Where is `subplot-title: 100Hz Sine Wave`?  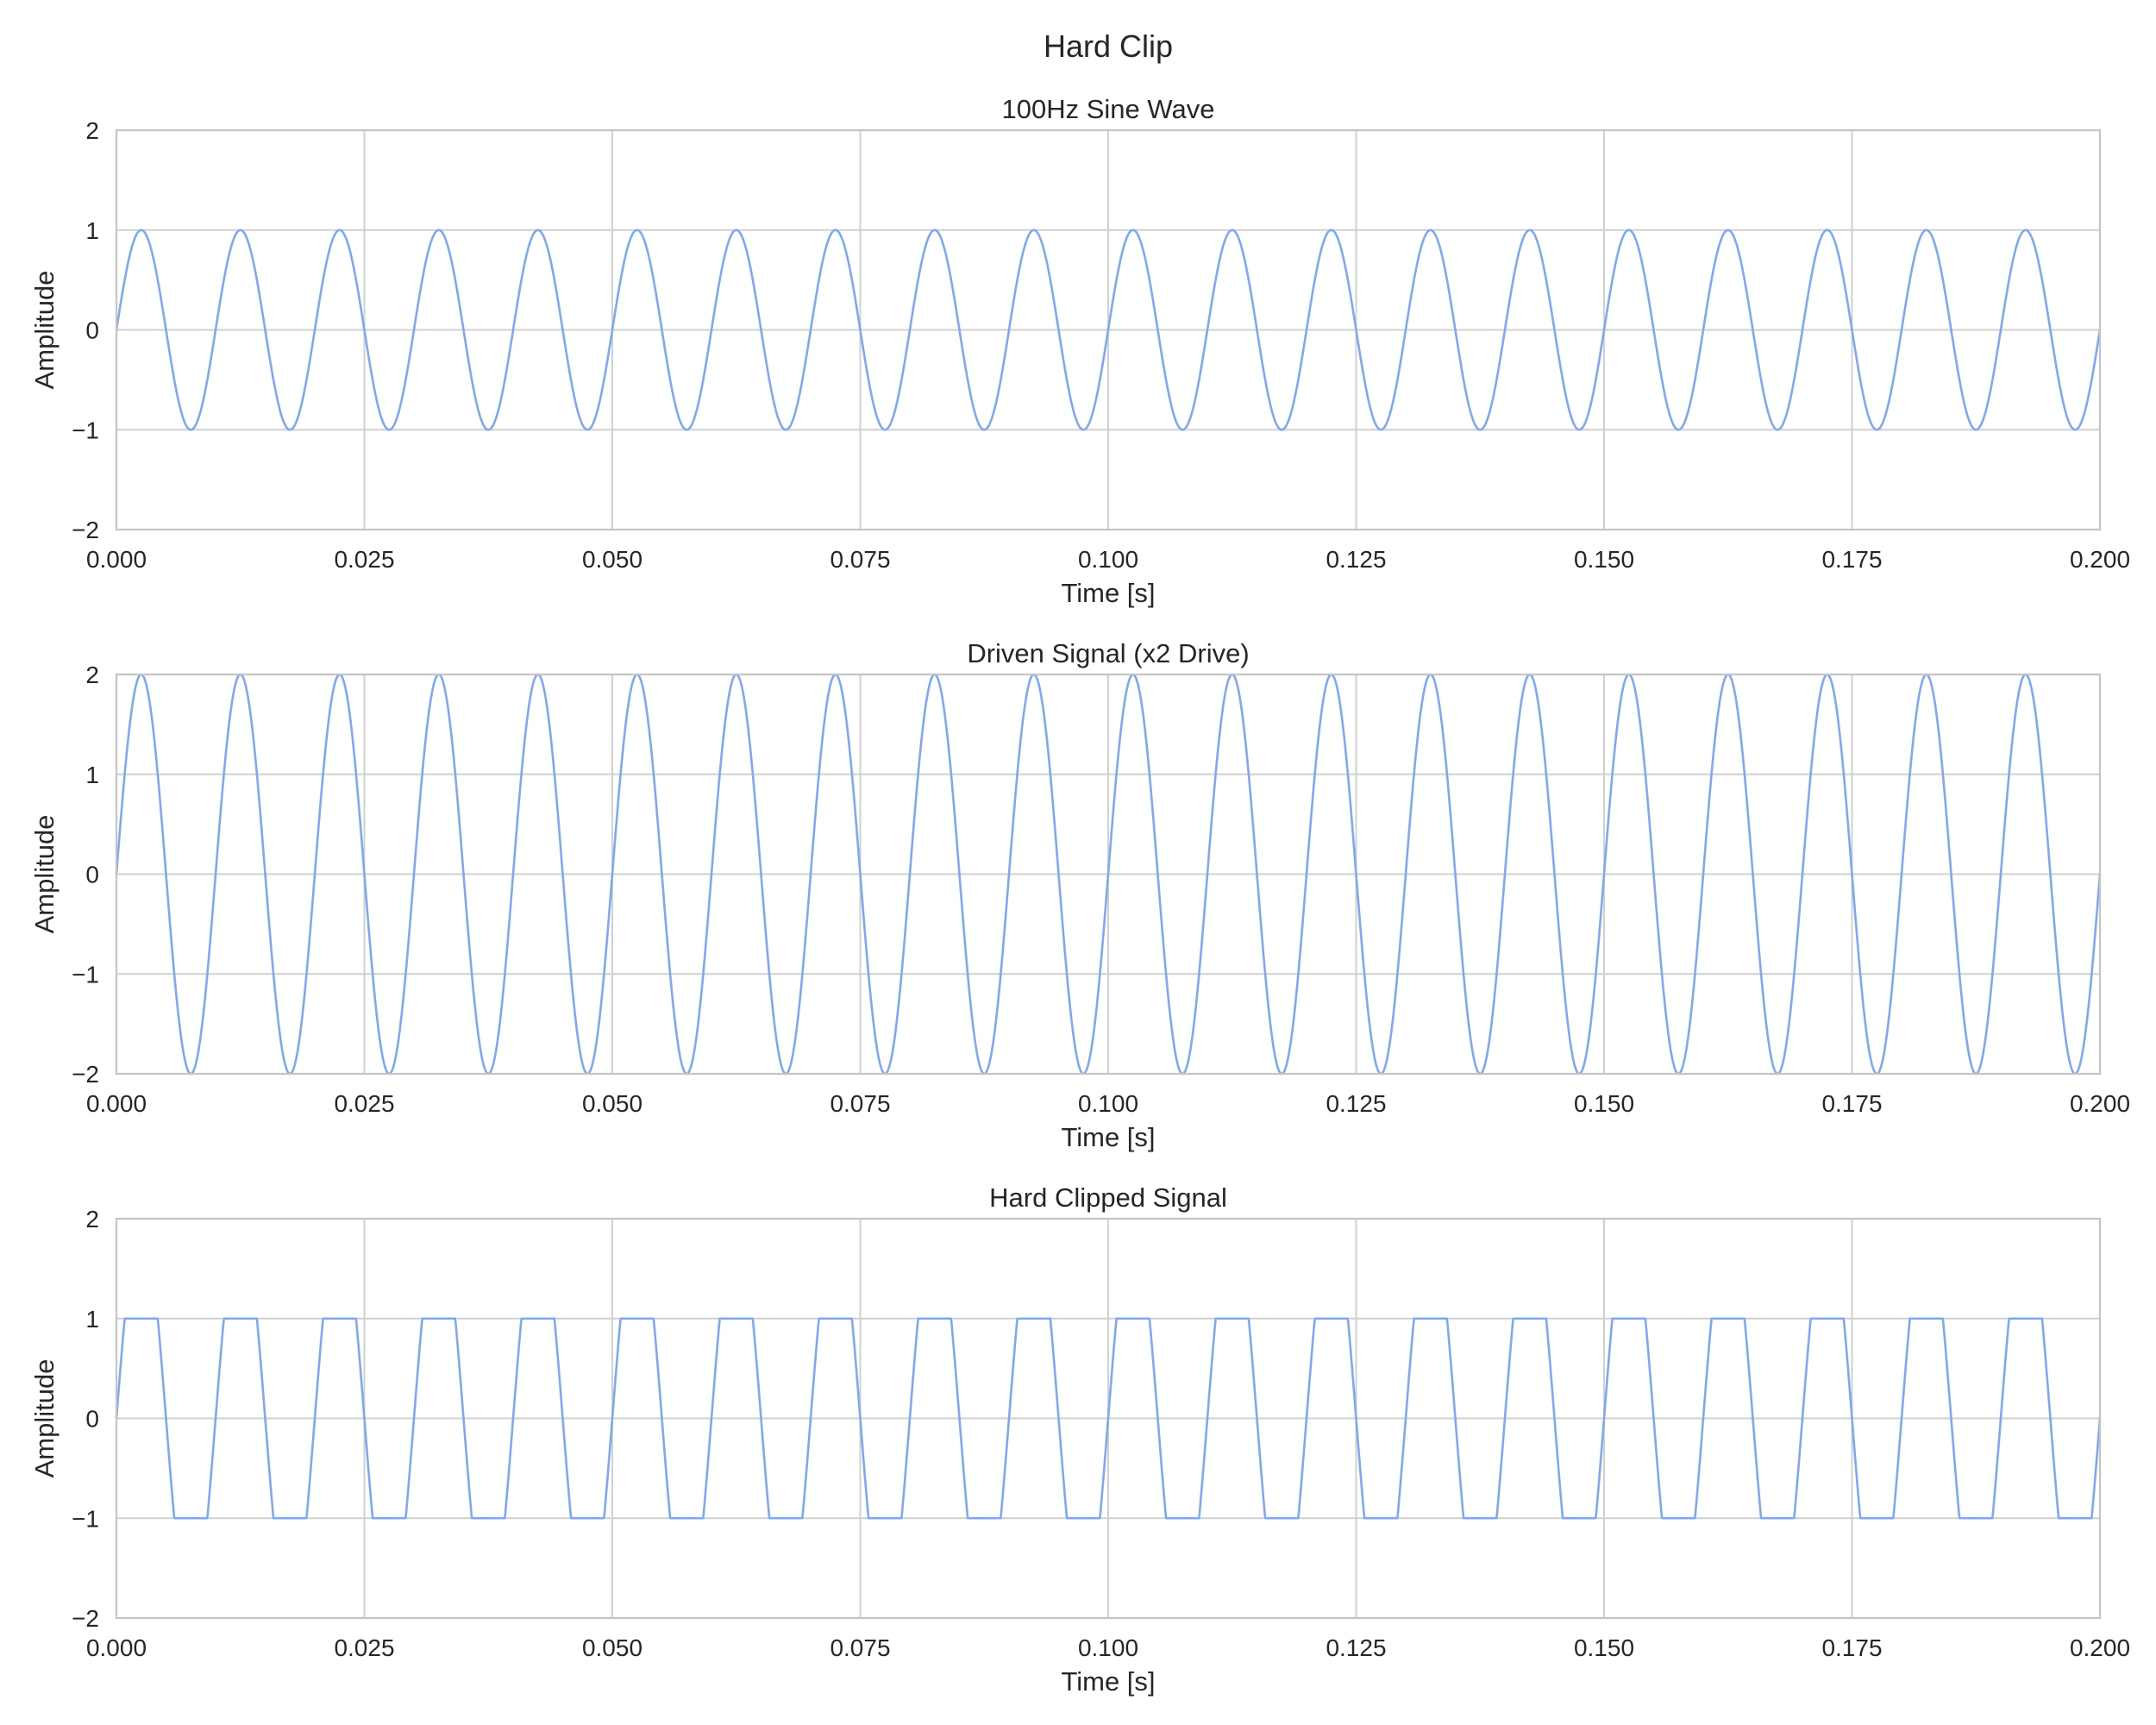
subplot-title: 100Hz Sine Wave is located at coordinates (1108, 109).